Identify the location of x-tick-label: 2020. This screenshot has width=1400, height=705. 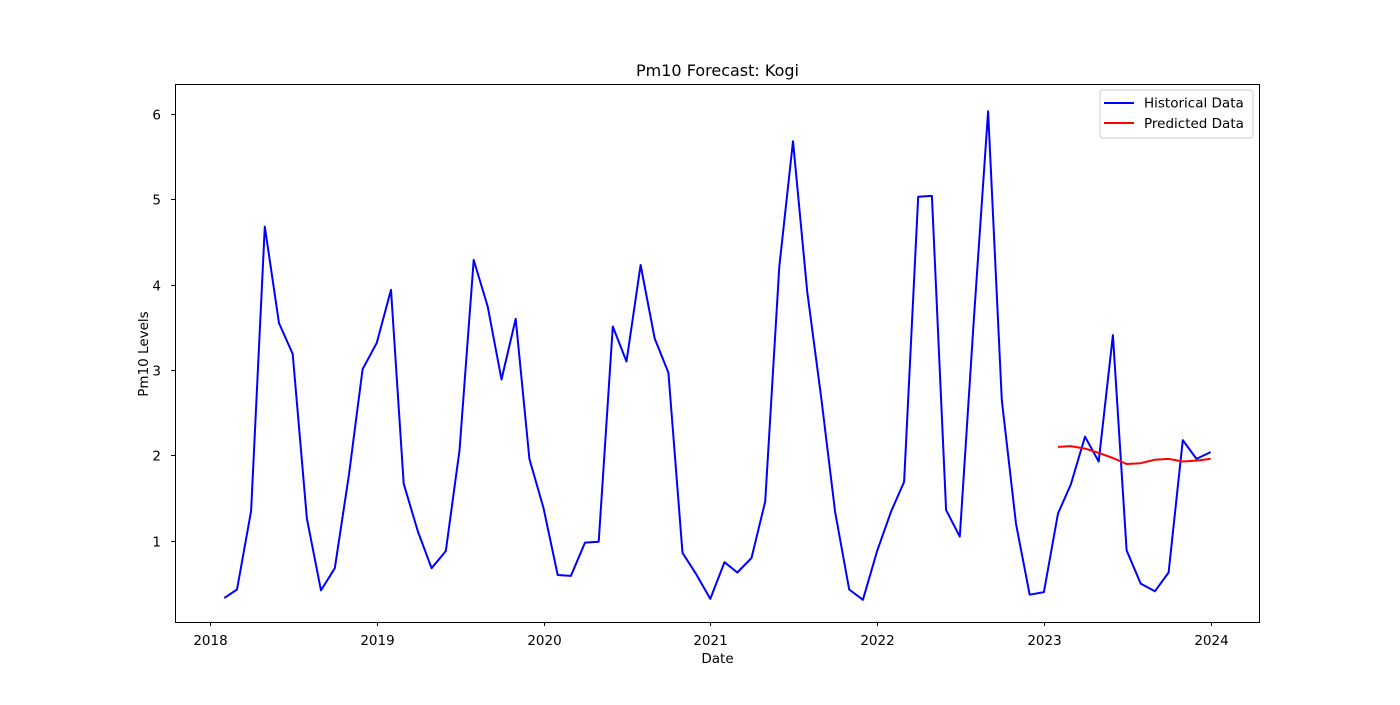
(544, 641).